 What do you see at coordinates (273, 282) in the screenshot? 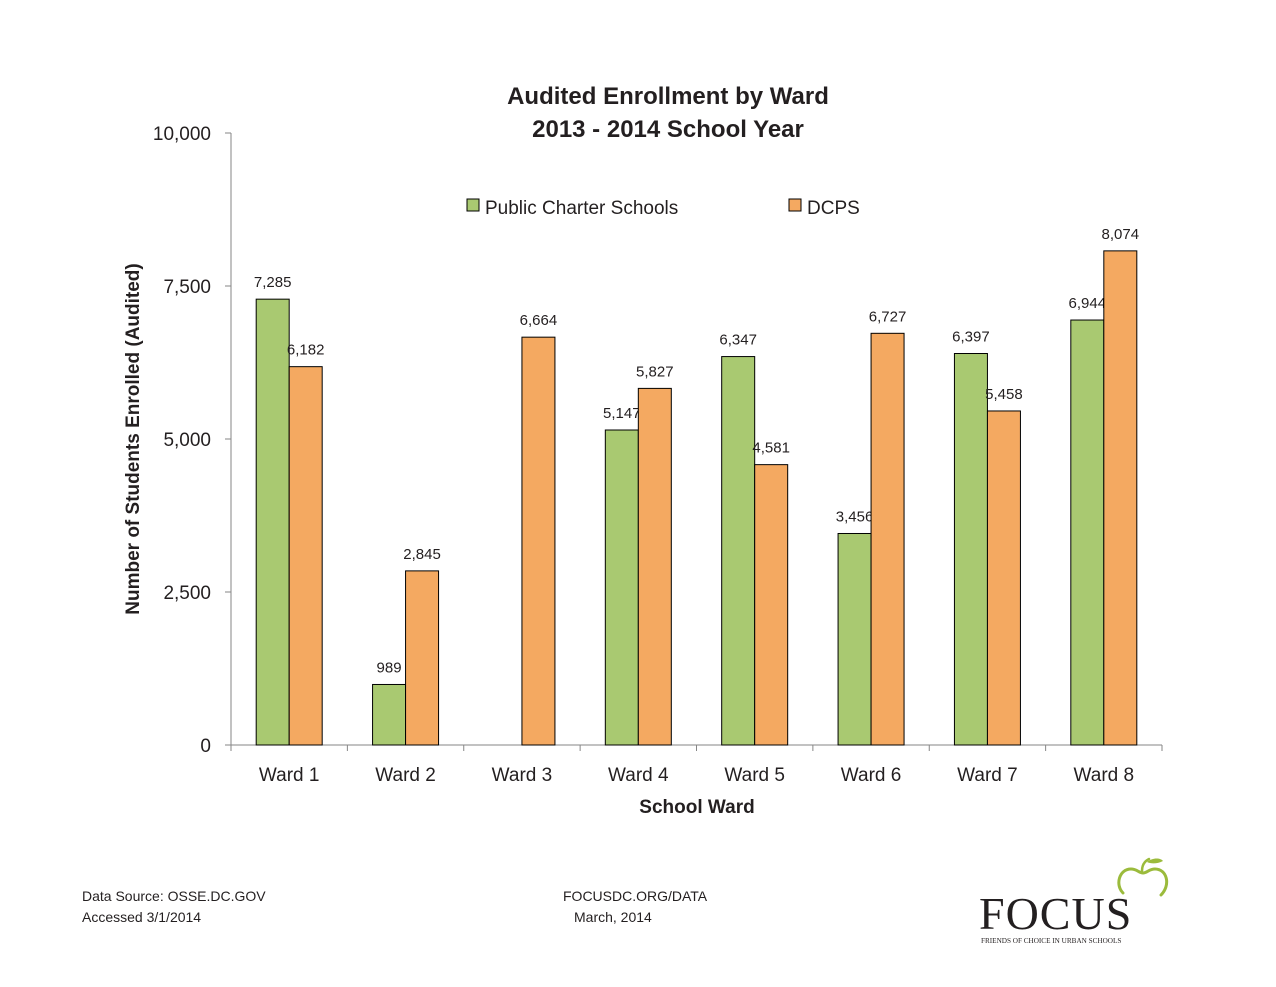
I see `data-label: 7,285` at bounding box center [273, 282].